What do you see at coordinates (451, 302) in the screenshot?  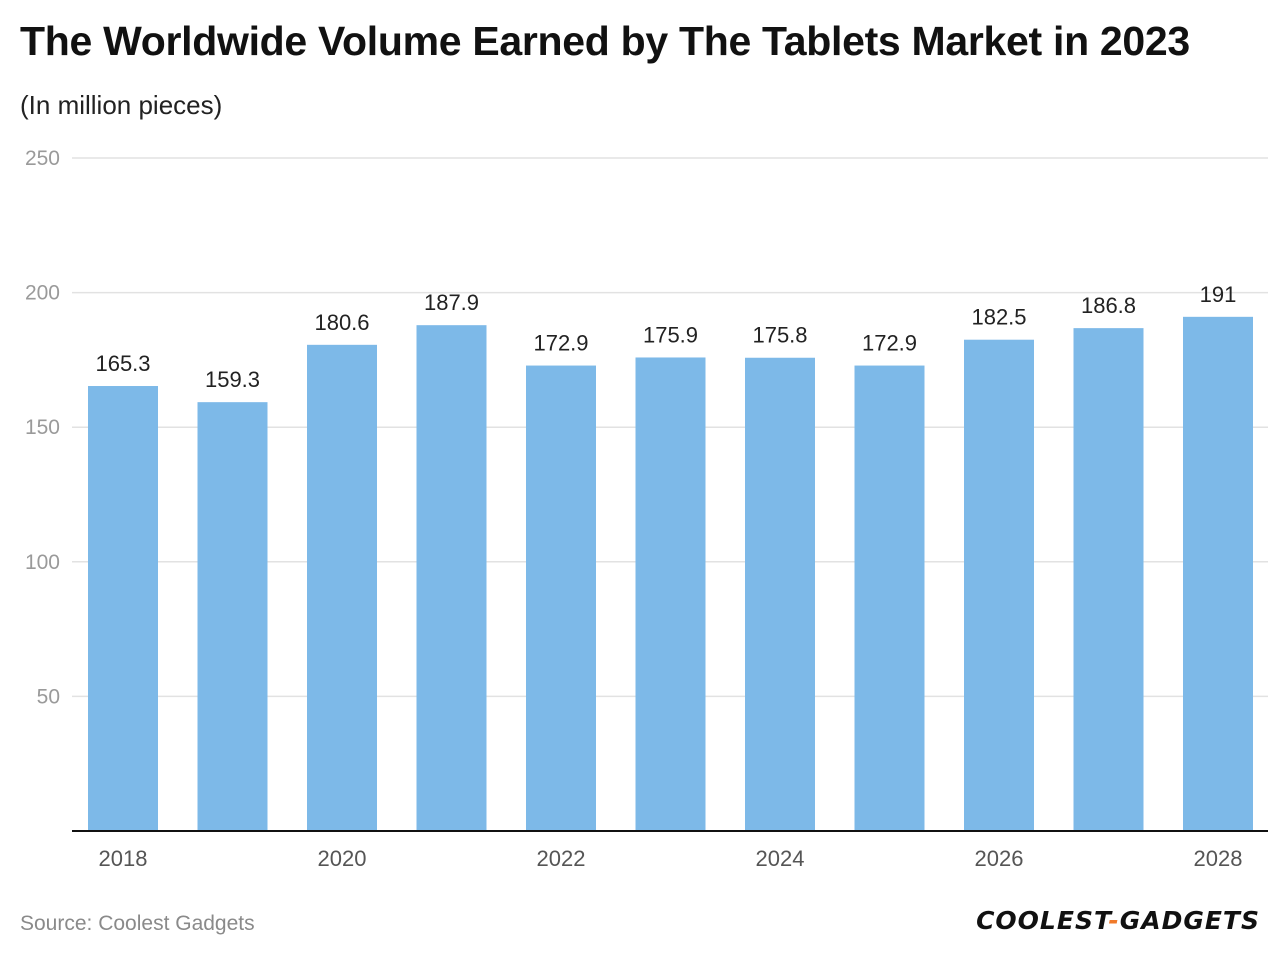 I see `data-label-2021: 187.9` at bounding box center [451, 302].